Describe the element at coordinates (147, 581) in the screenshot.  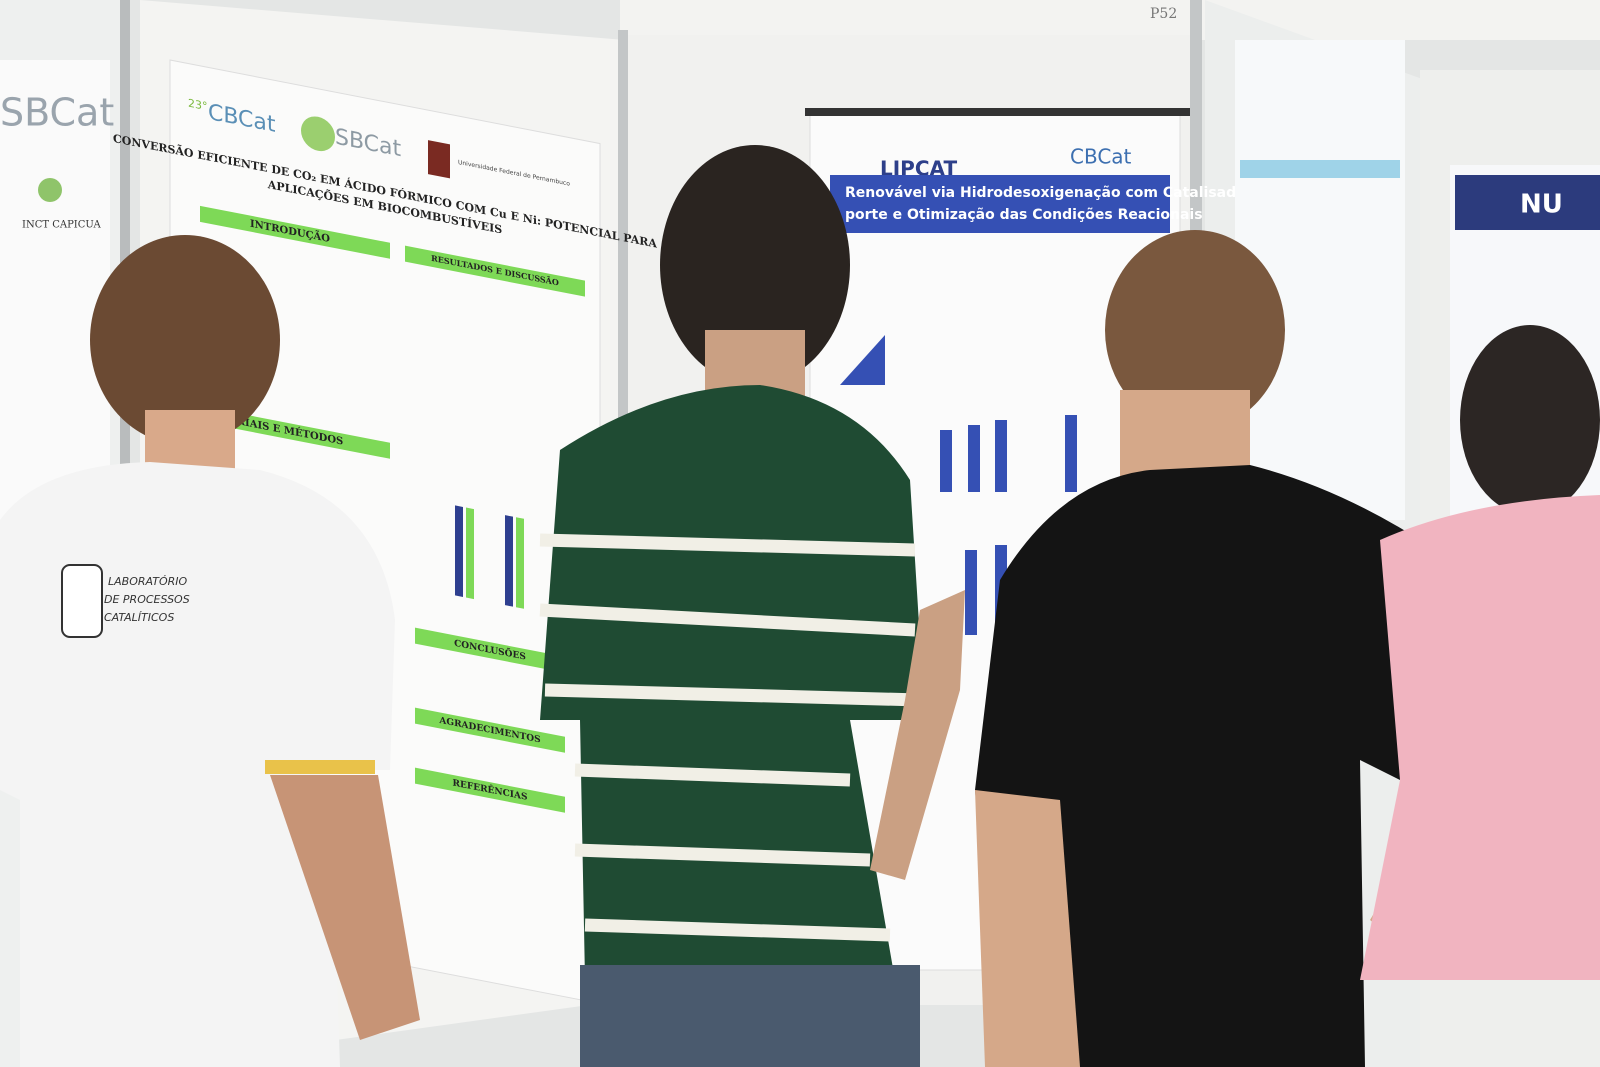
I see `shirt-text: LABORATÓRIO` at that location.